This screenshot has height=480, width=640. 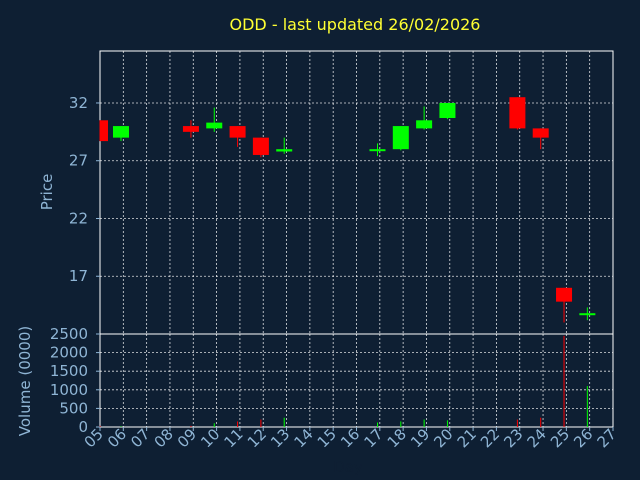 What do you see at coordinates (25, 381) in the screenshot?
I see `volume-axis-label: Volume (0000)` at bounding box center [25, 381].